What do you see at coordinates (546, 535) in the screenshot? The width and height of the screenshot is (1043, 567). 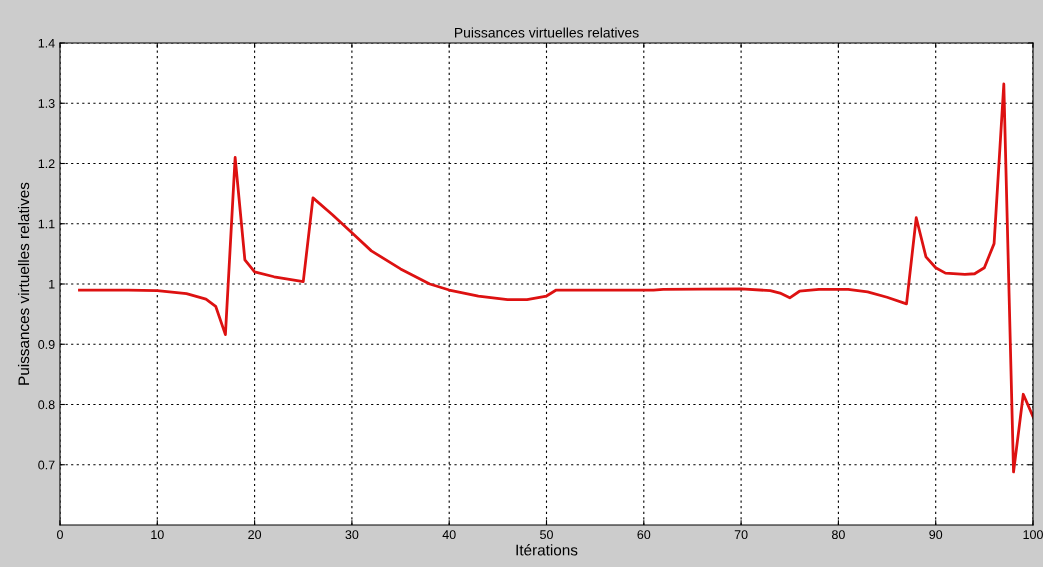 I see `x-tick-label: 50` at bounding box center [546, 535].